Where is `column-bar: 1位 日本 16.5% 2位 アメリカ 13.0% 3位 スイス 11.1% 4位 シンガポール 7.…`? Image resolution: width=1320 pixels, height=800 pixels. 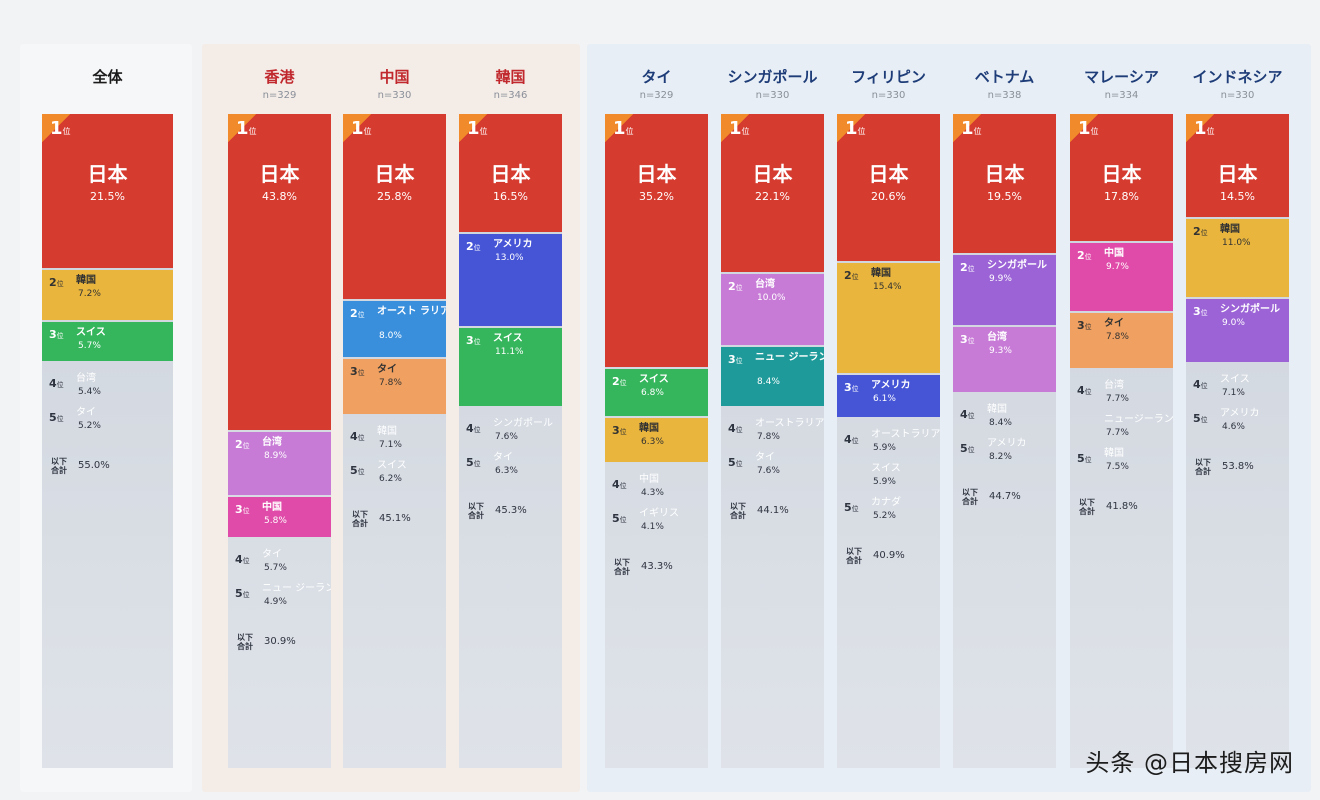 column-bar: 1位 日本 16.5% 2位 アメリカ 13.0% 3位 スイス 11.1% 4位 シンガポール 7.… is located at coordinates (510, 441).